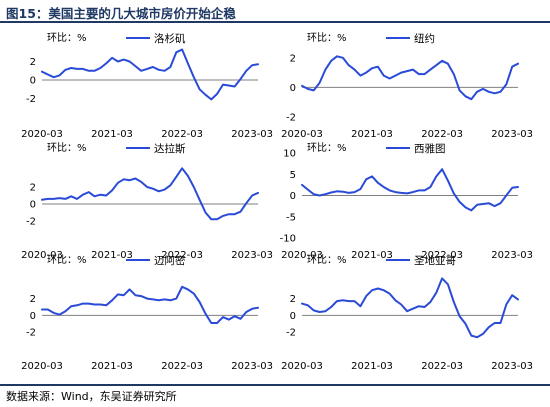 The height and width of the screenshot is (407, 550). Describe the element at coordinates (67, 38) in the screenshot. I see `ylabel-1: 环比：%` at that location.